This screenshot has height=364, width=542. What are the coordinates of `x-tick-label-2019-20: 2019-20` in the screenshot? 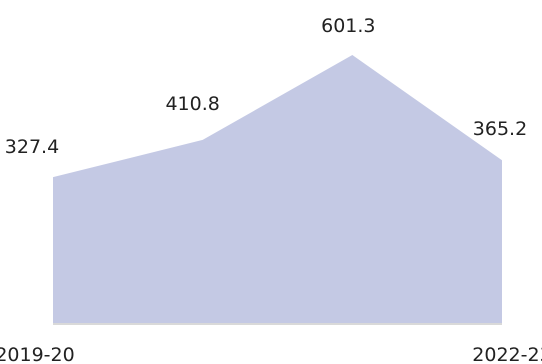 It's located at (37, 354).